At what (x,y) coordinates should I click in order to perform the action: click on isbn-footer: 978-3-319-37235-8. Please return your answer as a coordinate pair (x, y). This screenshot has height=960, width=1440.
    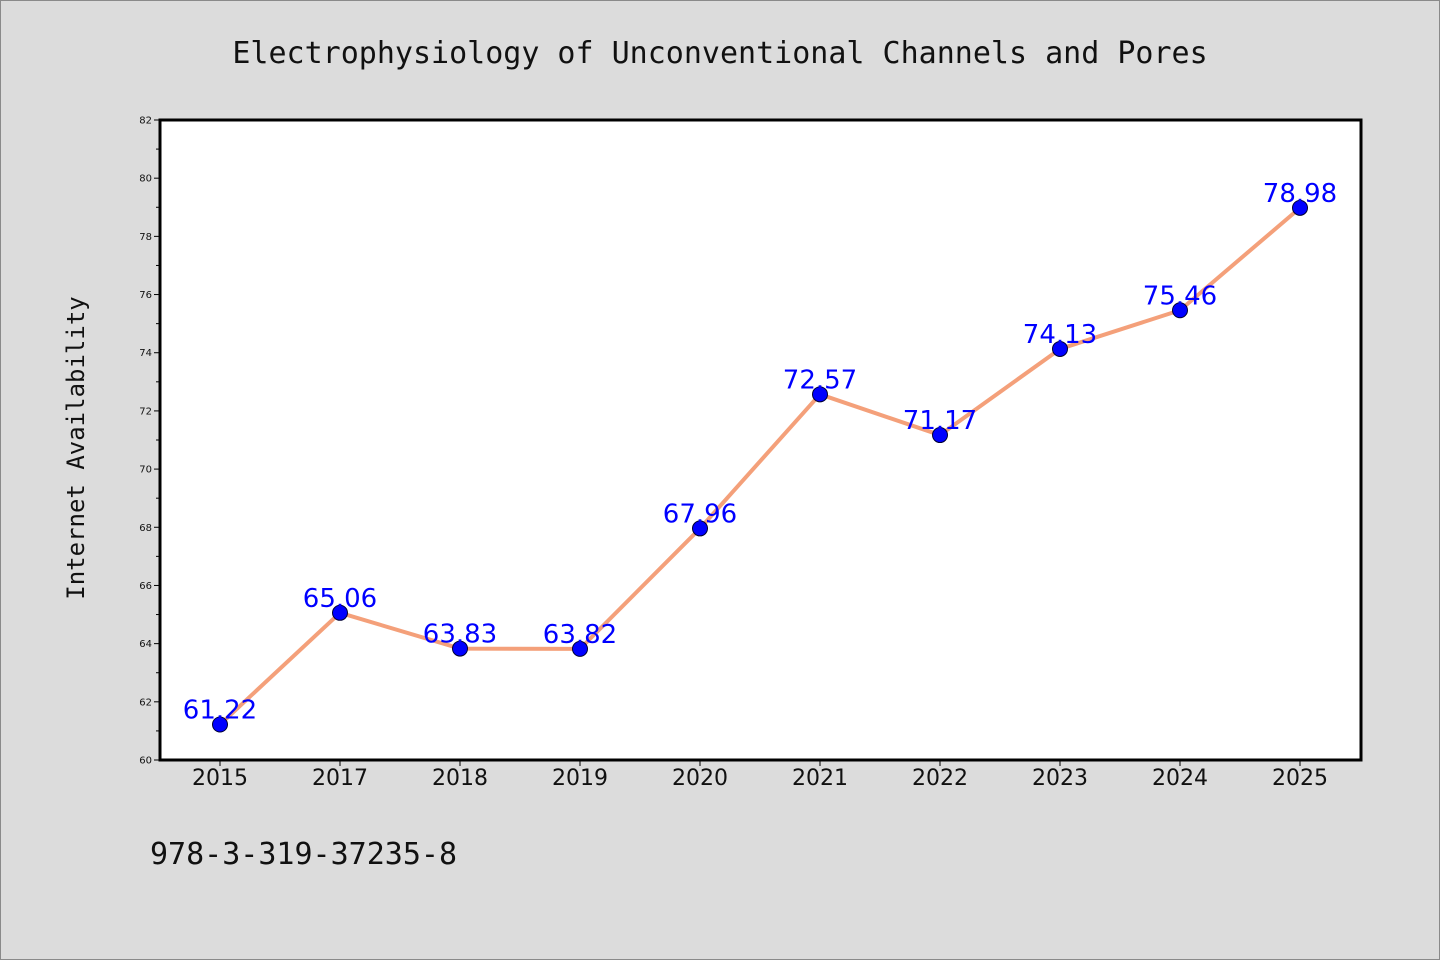
    Looking at the image, I should click on (303, 854).